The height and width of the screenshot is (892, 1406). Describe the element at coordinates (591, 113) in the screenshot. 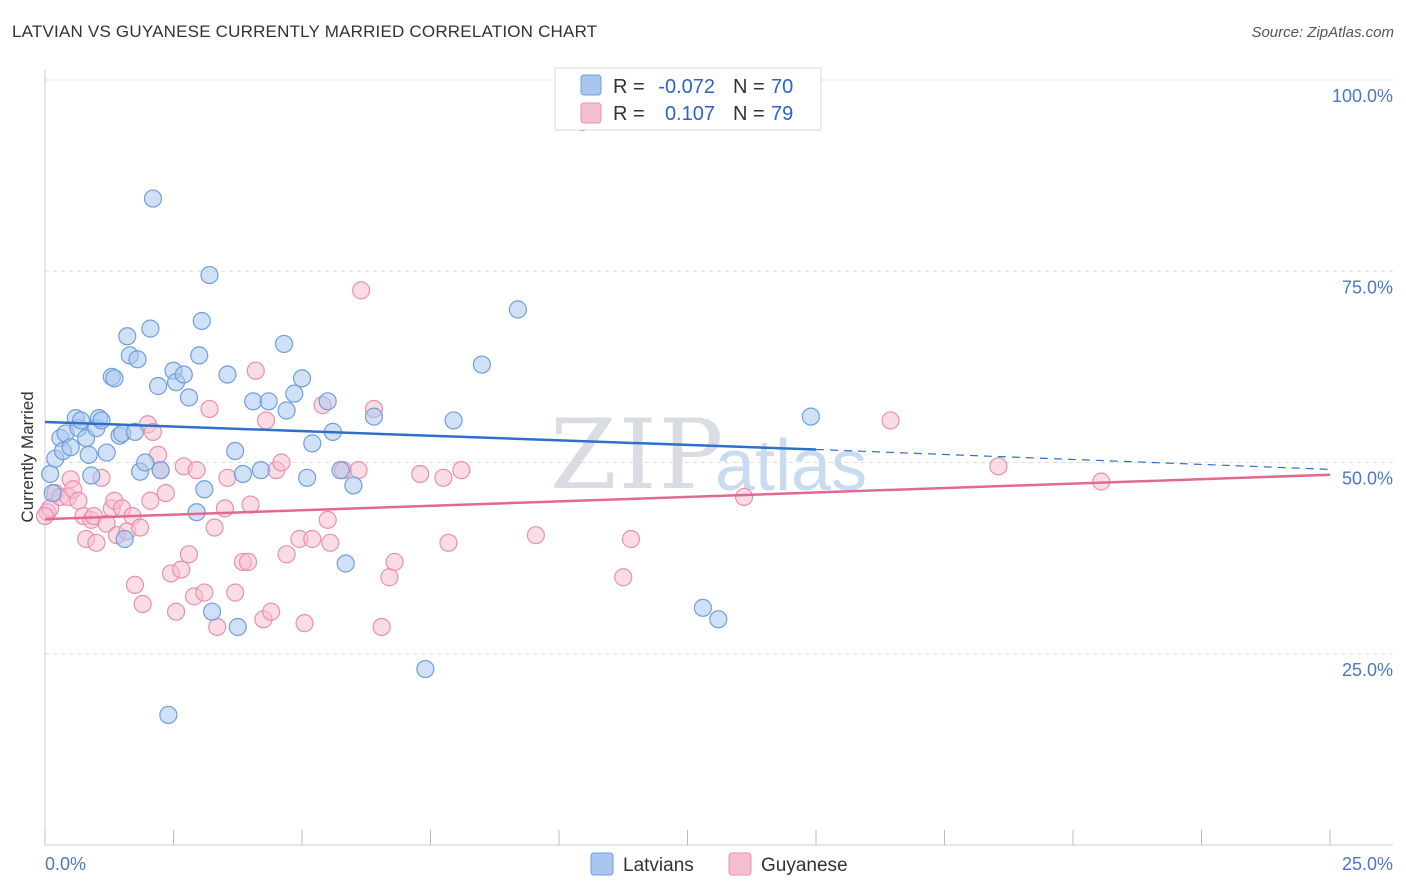

I see `guyanese-legend-swatch` at that location.